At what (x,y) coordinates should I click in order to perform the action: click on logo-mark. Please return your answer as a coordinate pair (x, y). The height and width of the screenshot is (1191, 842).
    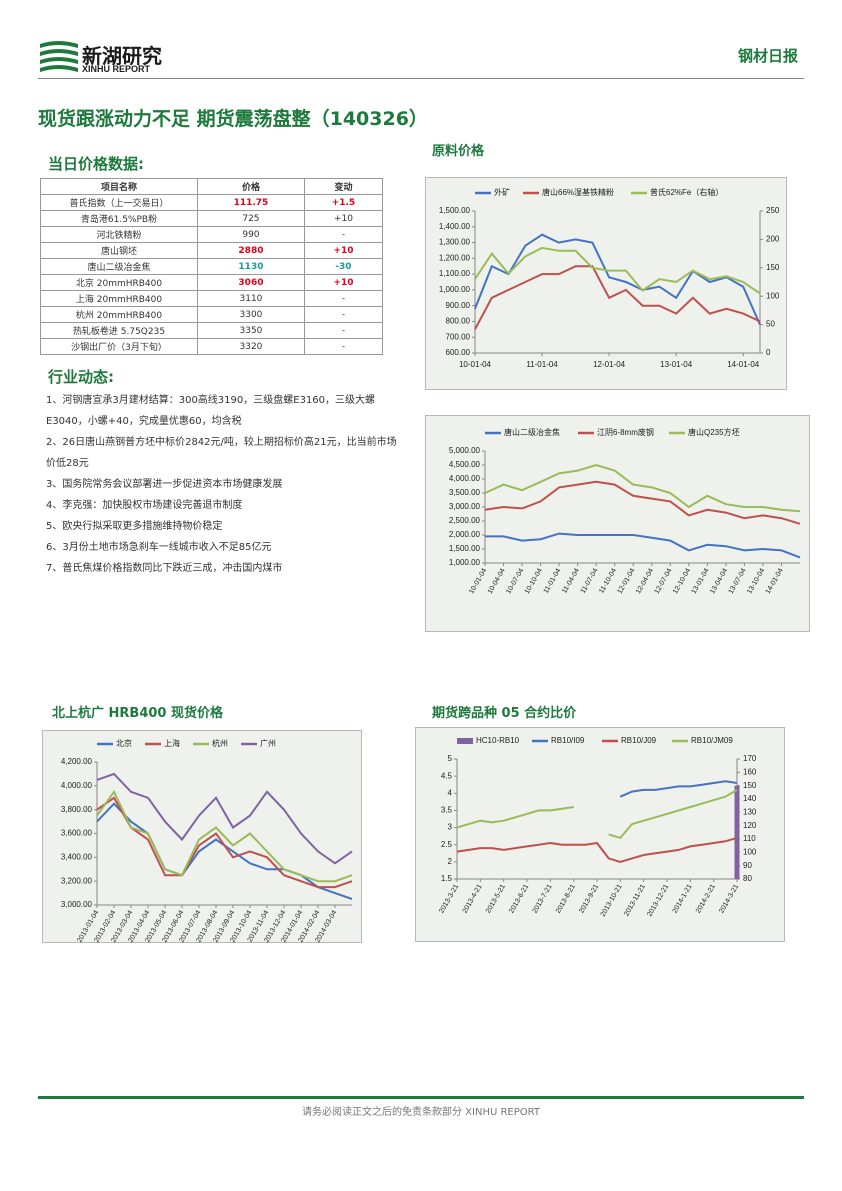
    Looking at the image, I should click on (59, 56).